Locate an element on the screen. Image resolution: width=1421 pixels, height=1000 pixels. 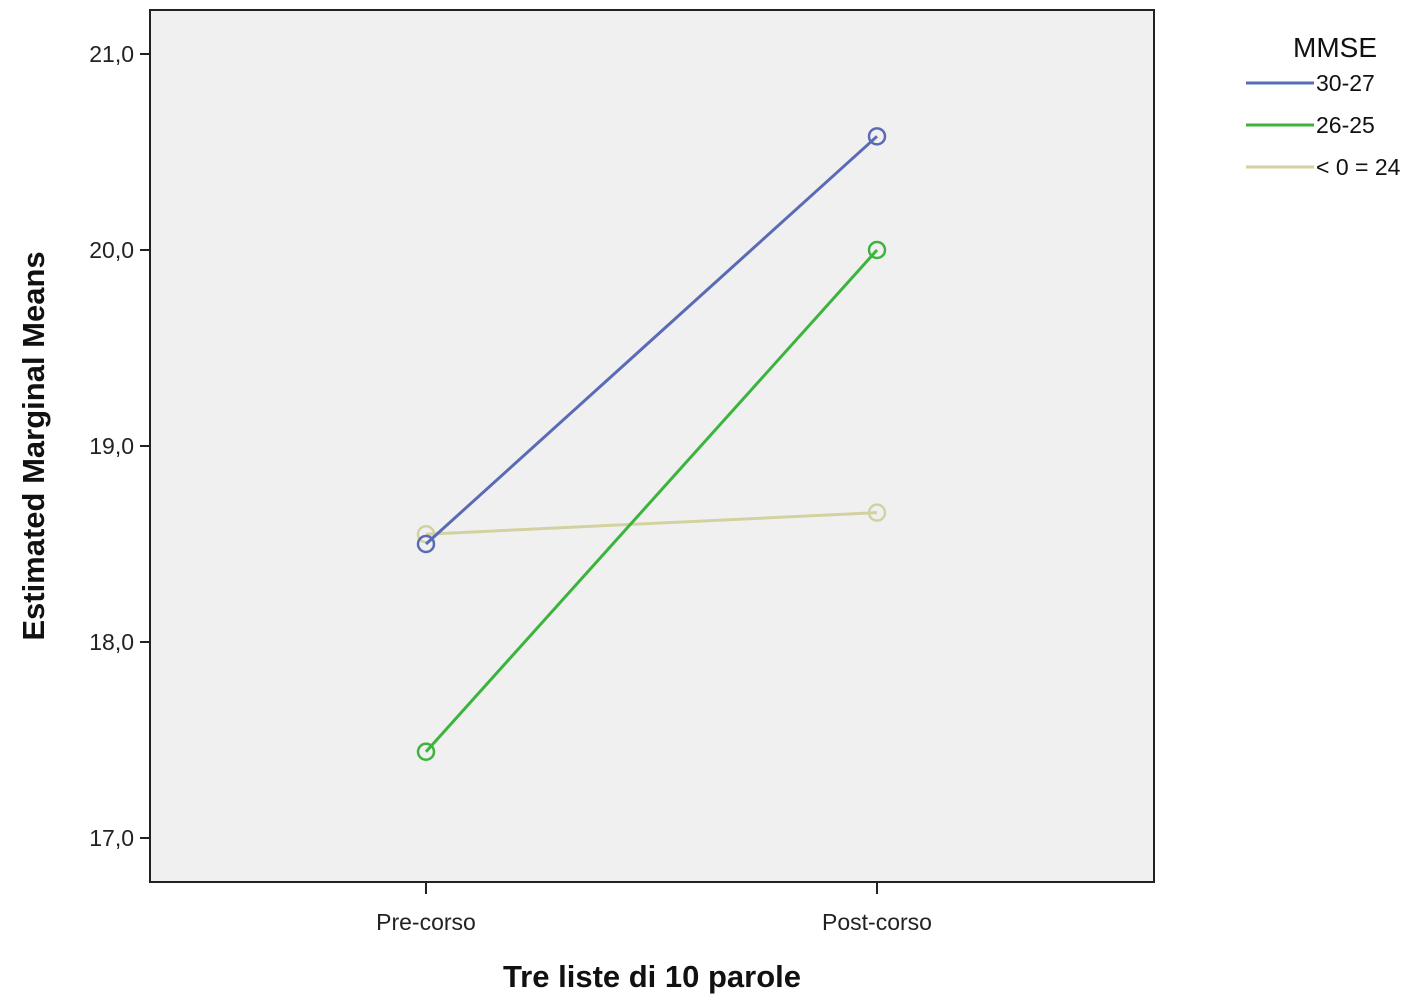
y-tick-label: 21,0 is located at coordinates (111, 54).